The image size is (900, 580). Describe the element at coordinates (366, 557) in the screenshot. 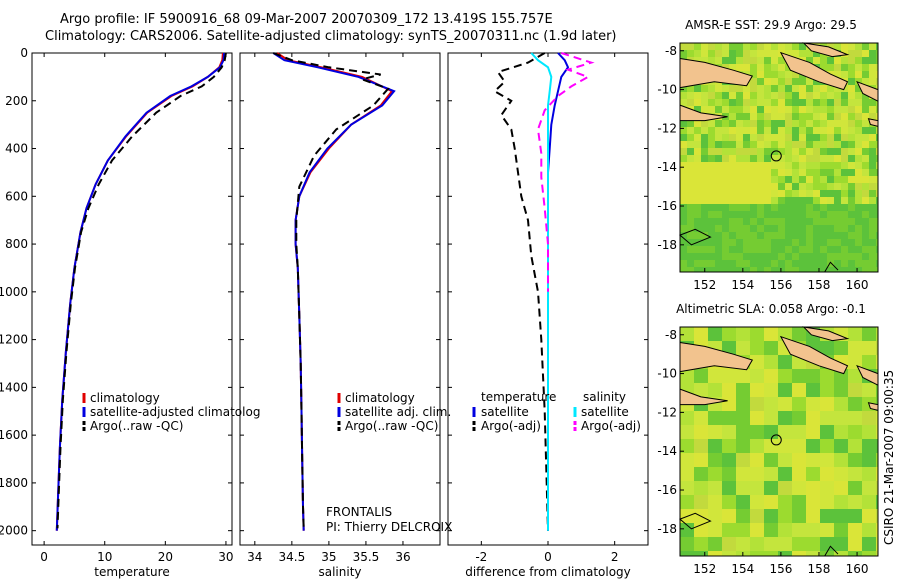

I see `salinity-xtick-label: 35.5` at that location.